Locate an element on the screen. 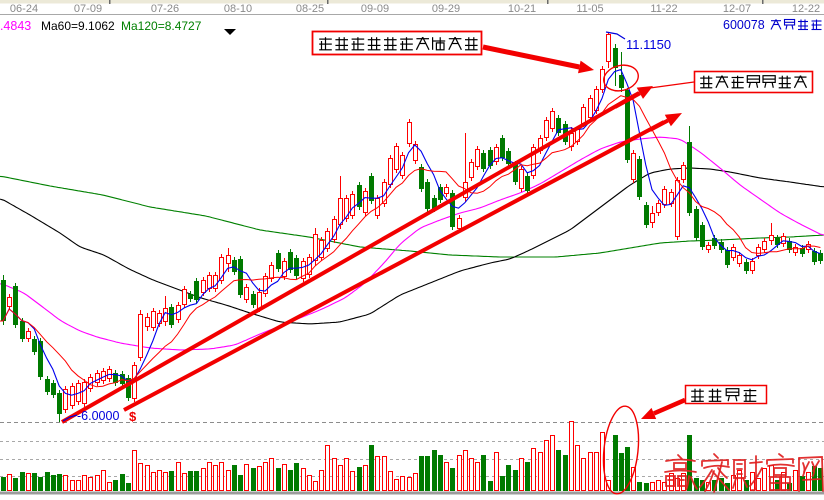  svg-text: 11.1150 is located at coordinates (648, 44).